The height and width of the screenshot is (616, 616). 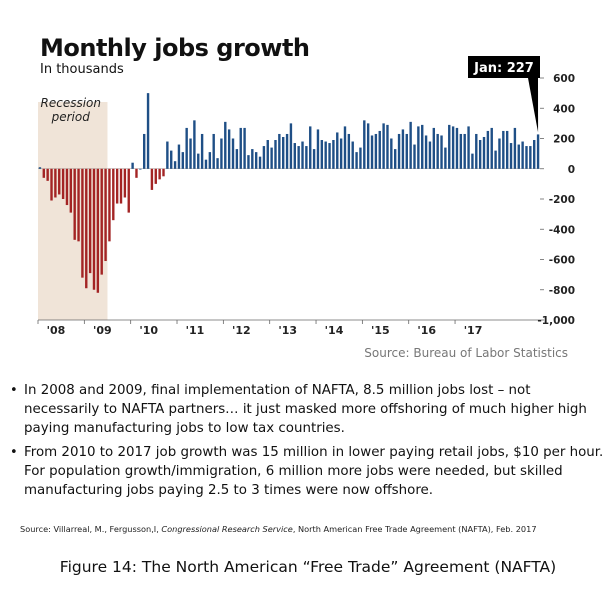 I want to click on y-tick-label: -200, so click(x=562, y=200).